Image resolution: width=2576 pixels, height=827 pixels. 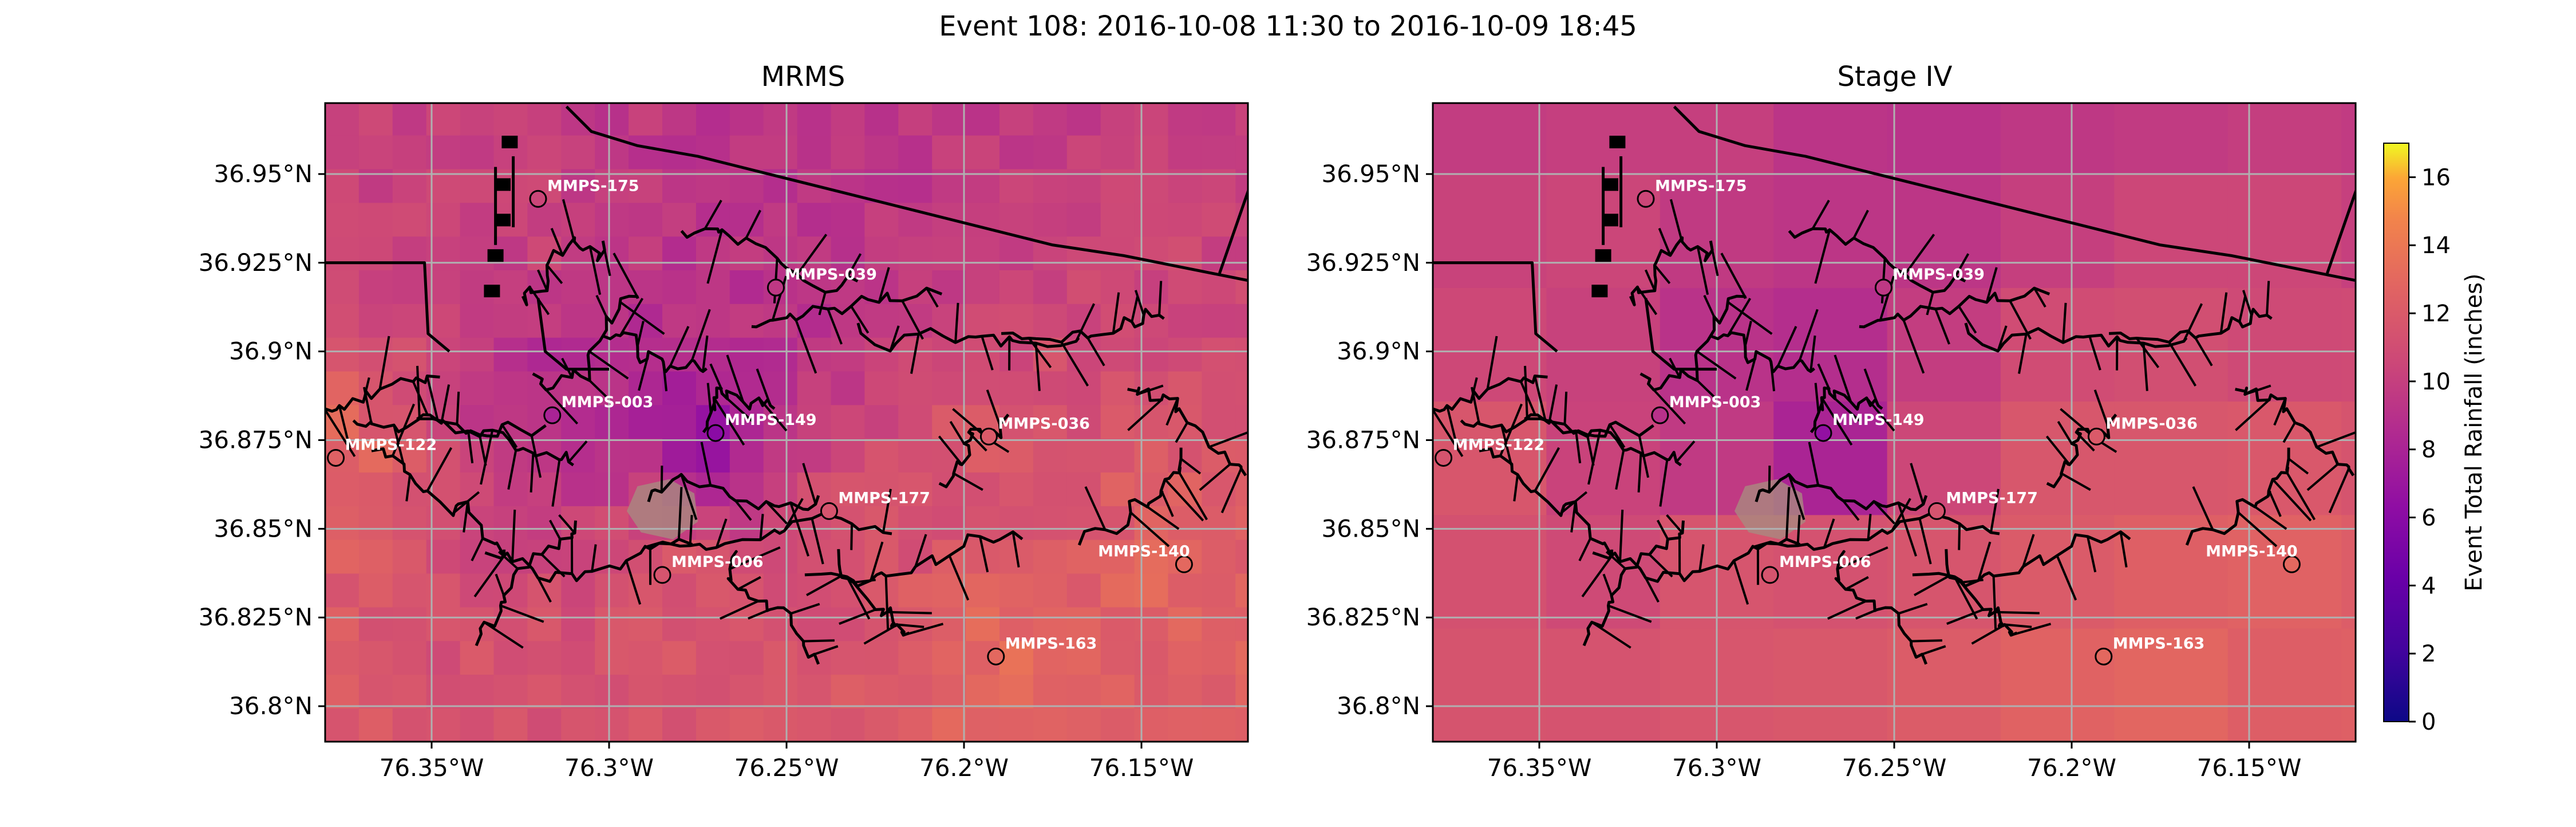 What do you see at coordinates (2436, 382) in the screenshot?
I see `colorbar-tick-label: 10` at bounding box center [2436, 382].